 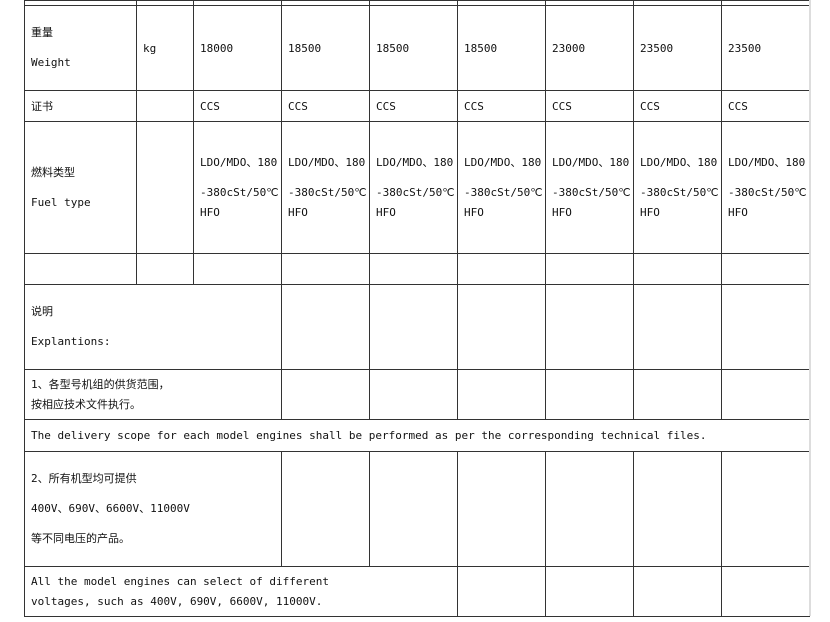 I want to click on weight-unit: kg, so click(x=165, y=48).